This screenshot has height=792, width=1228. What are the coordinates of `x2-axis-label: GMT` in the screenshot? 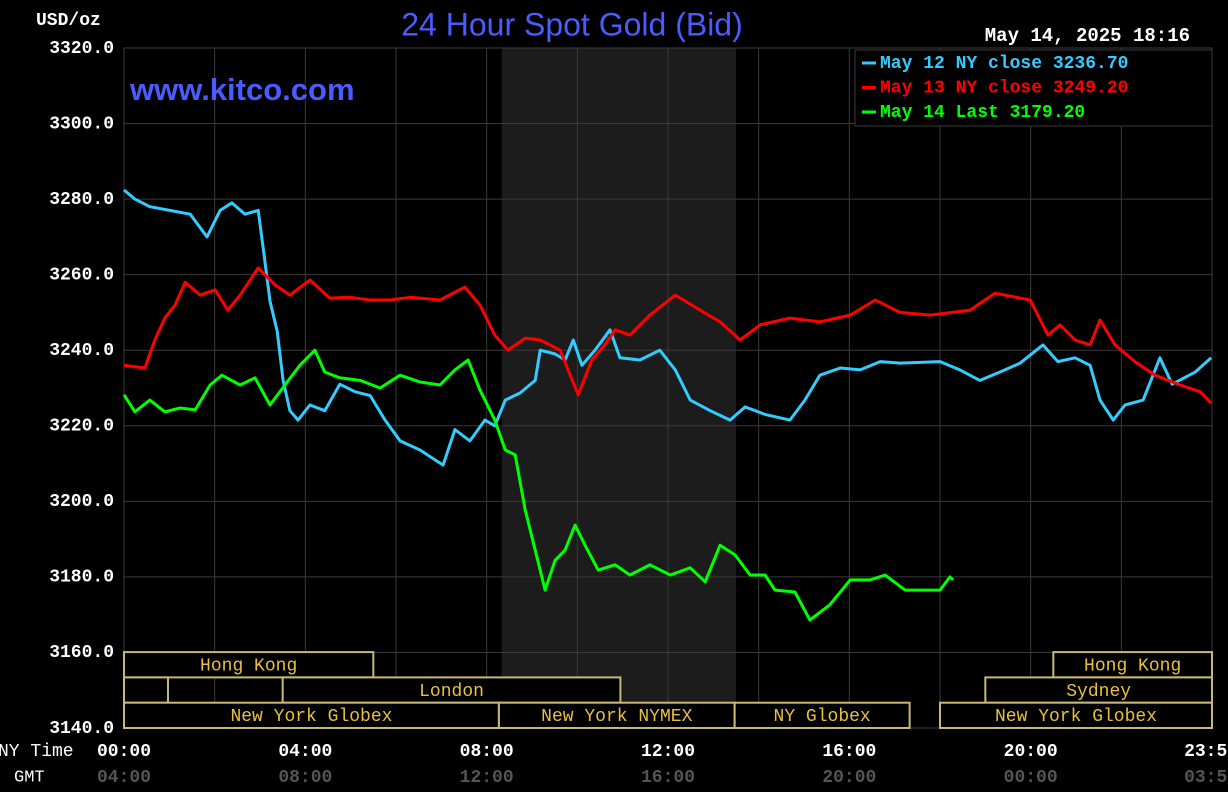 It's located at (29, 777).